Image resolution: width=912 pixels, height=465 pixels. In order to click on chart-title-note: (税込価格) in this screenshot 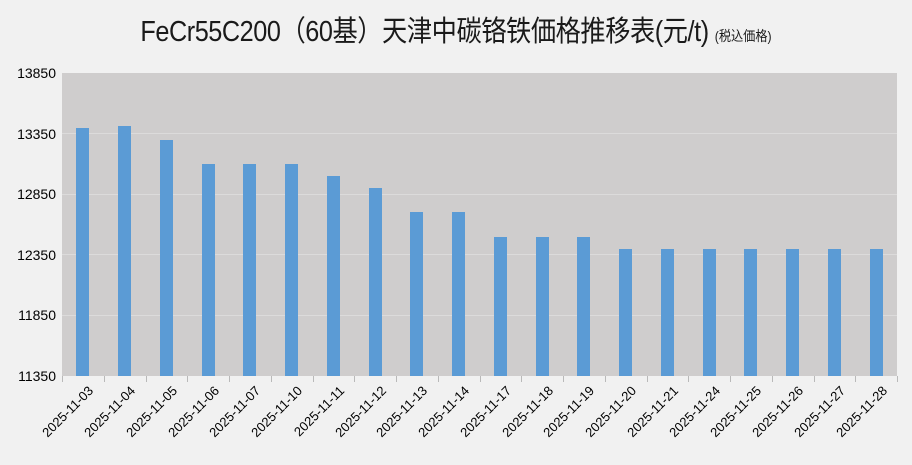, I will do `click(743, 36)`.